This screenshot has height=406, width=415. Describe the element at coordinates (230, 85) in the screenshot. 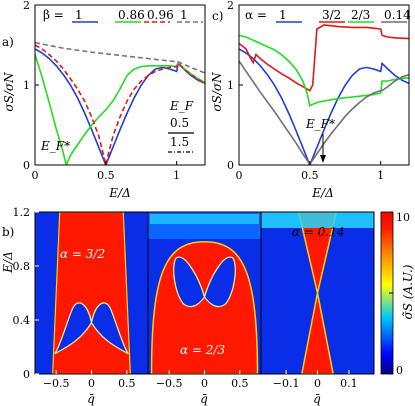

I see `panel-c-ytick-label: 1` at that location.